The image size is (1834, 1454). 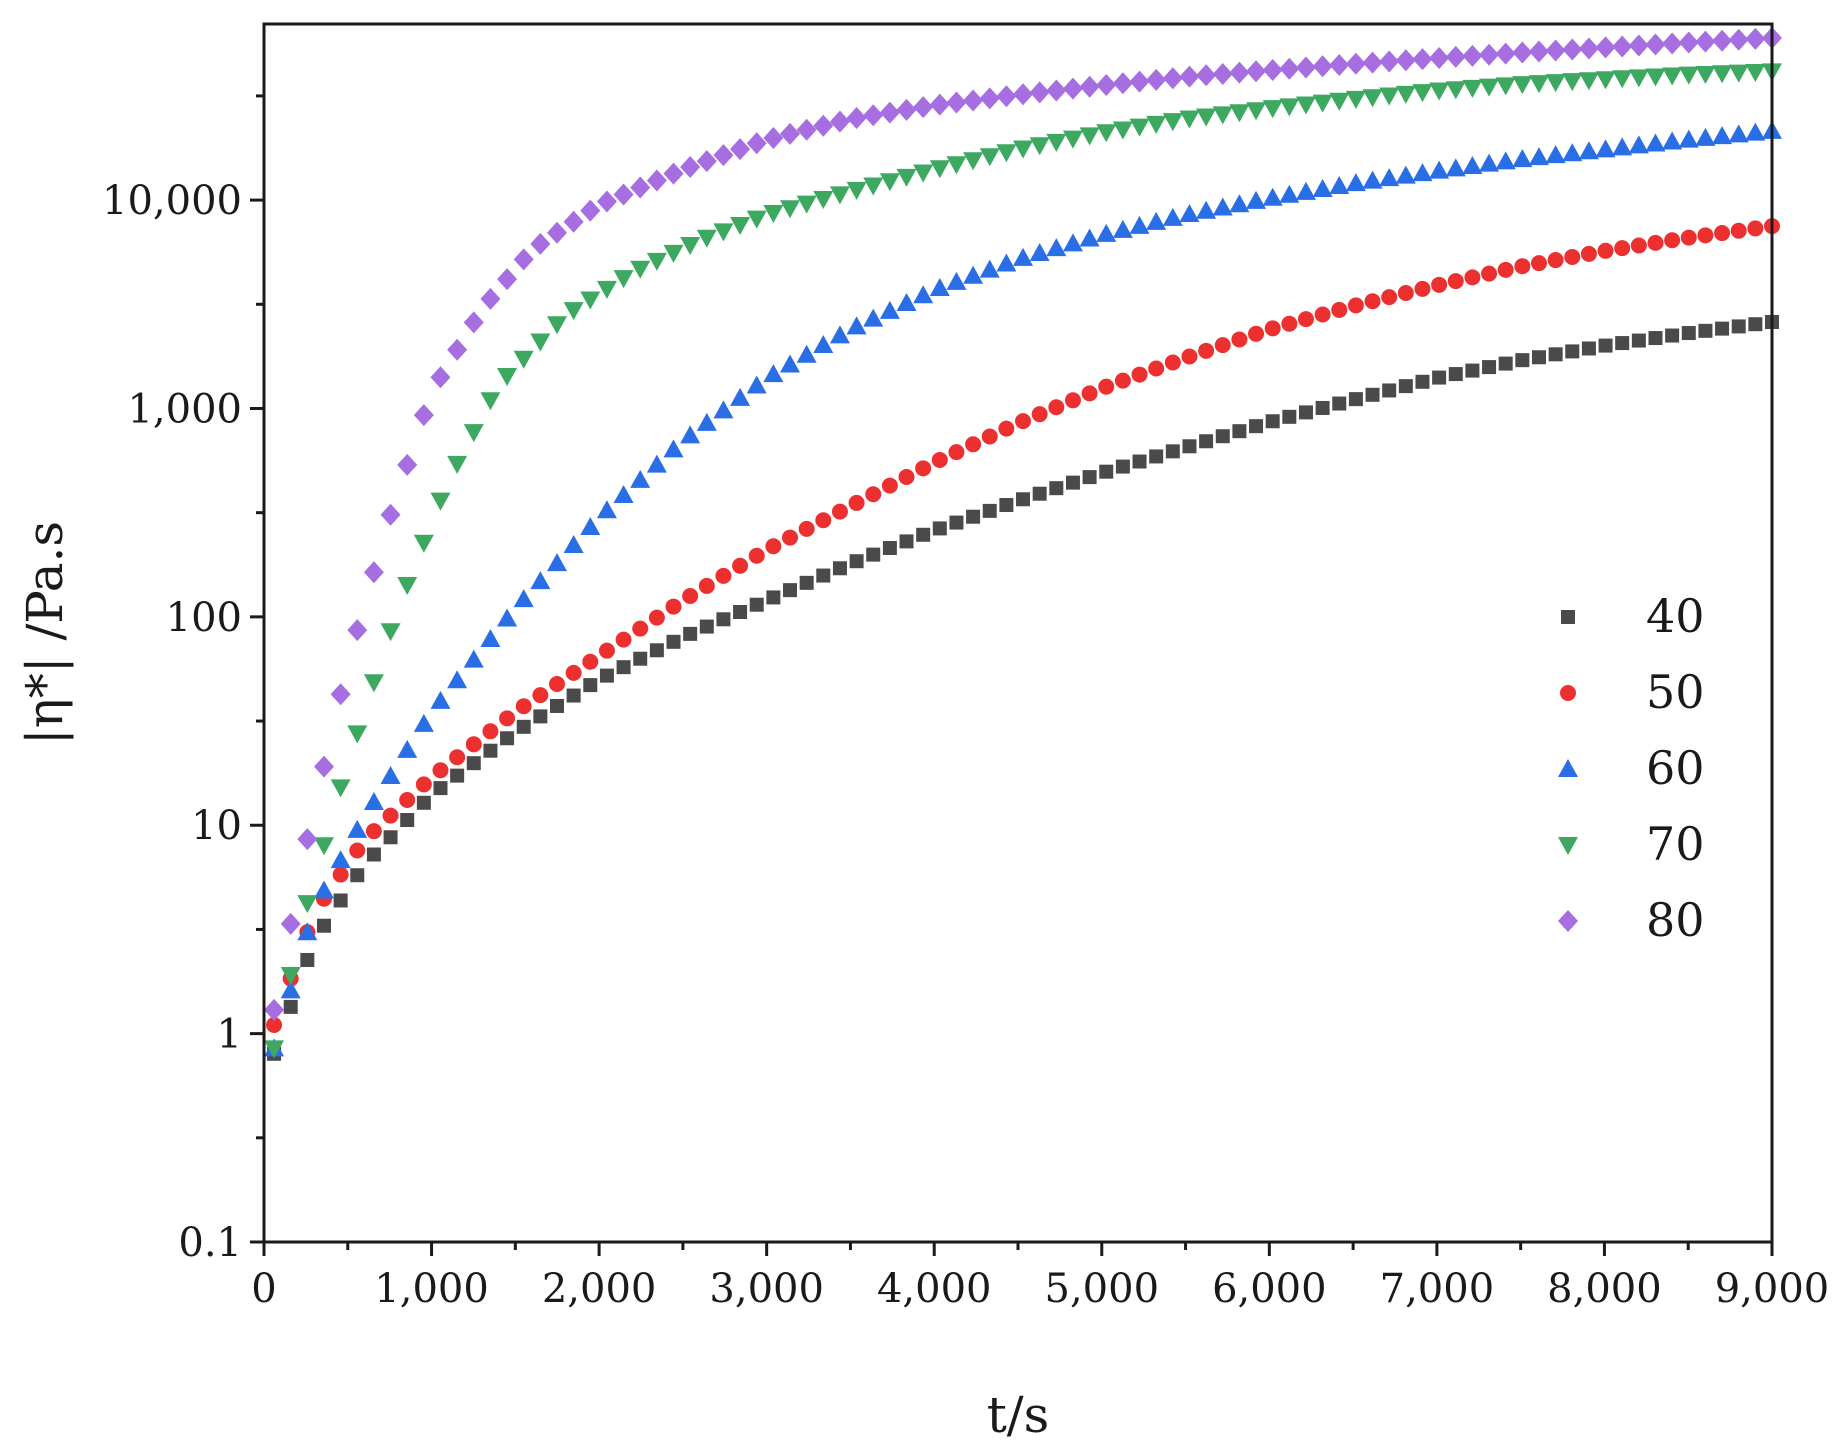 I want to click on legend: 40 50 60 70 80, so click(x=1631, y=768).